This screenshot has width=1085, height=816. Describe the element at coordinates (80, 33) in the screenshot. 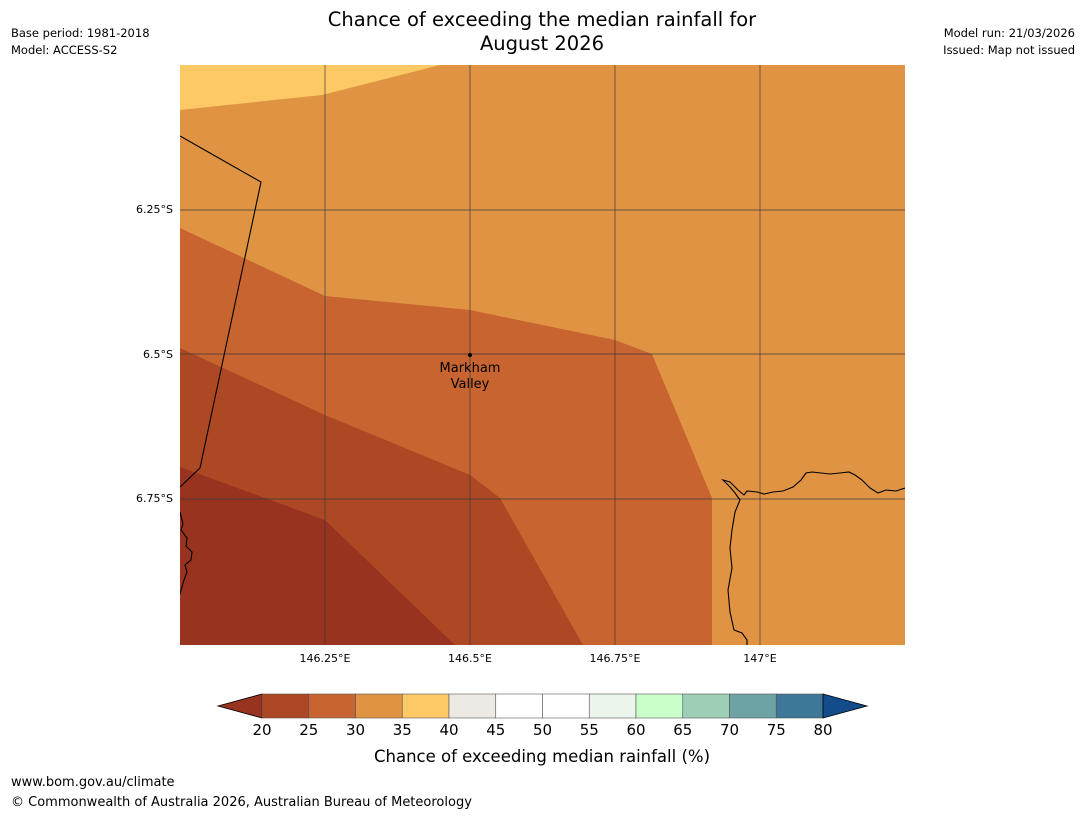

I see `base-period-label: Base period: 1981-2018` at that location.